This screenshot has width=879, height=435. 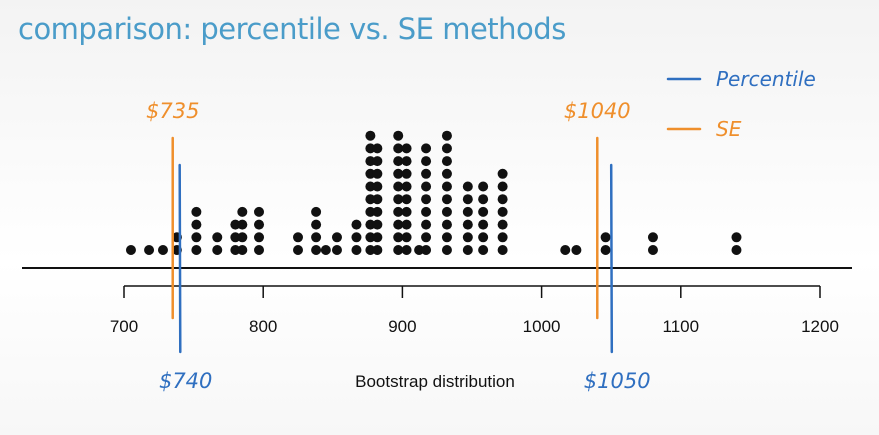 I want to click on x-tick-label: 1100, so click(x=681, y=326).